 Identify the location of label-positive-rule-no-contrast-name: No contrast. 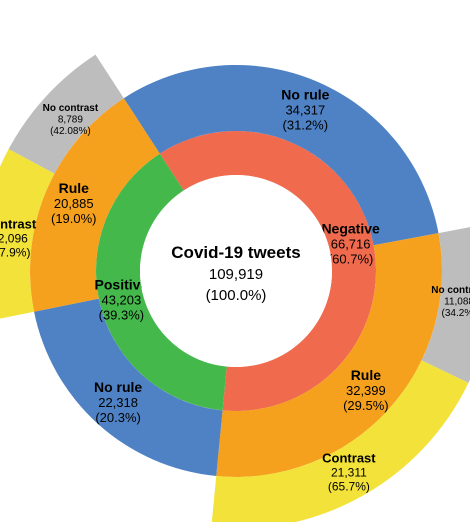
(71, 108).